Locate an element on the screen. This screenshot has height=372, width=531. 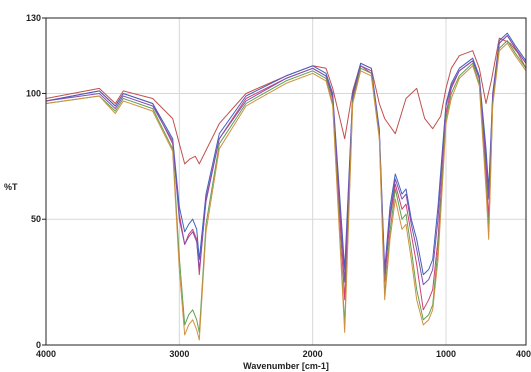
y-tick-label: 100 is located at coordinates (33, 93).